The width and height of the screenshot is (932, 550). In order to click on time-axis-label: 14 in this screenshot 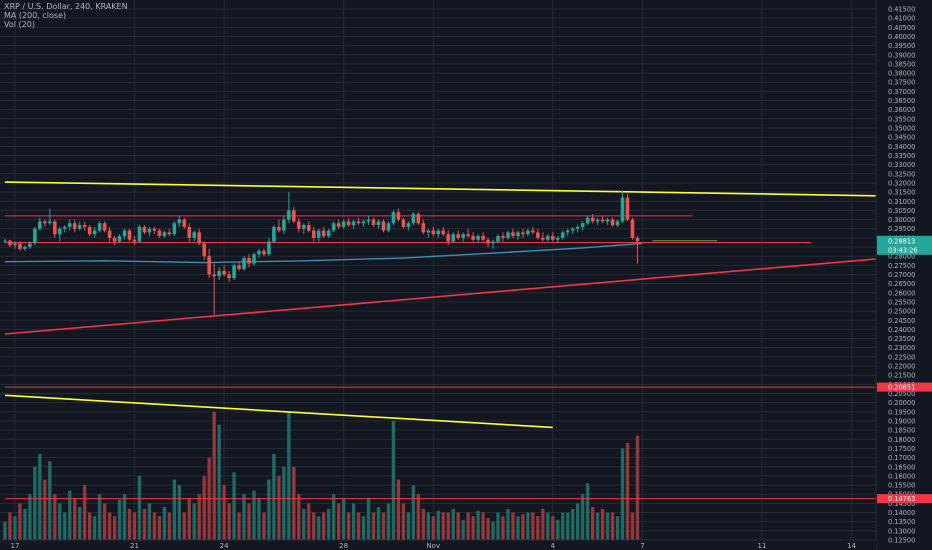, I will do `click(851, 546)`.